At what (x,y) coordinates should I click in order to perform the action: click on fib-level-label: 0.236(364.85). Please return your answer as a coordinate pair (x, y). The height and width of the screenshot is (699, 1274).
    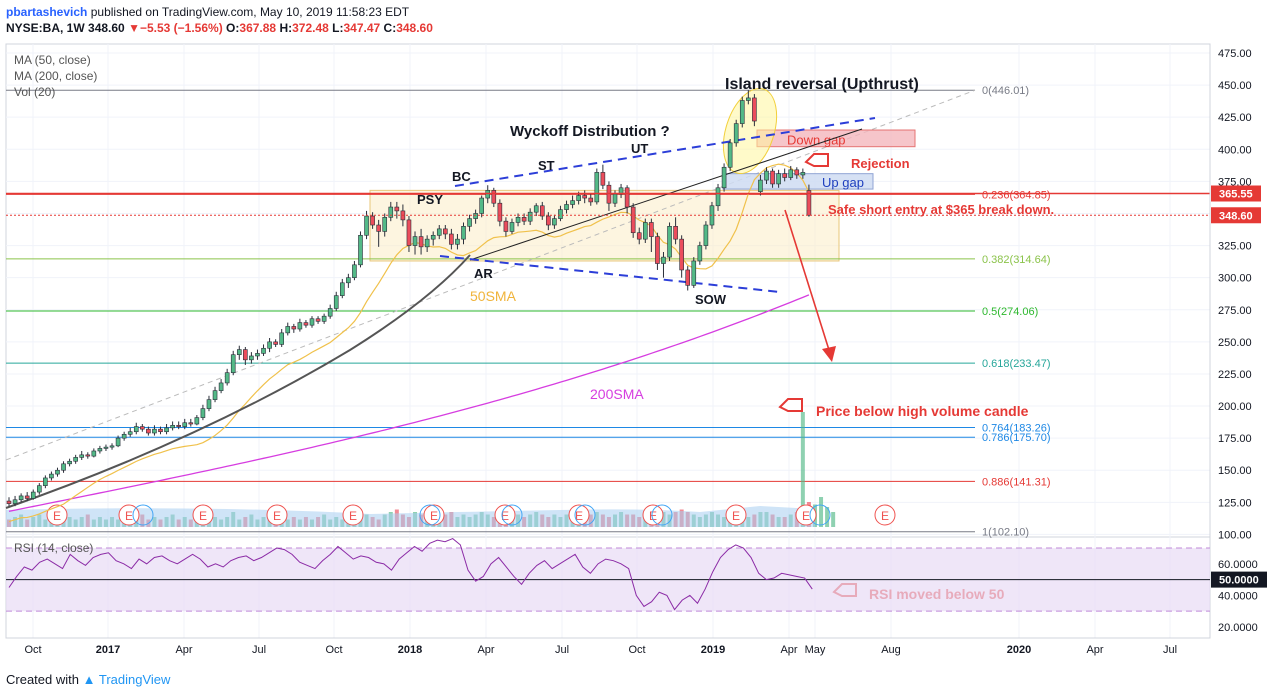
    Looking at the image, I should click on (1016, 195).